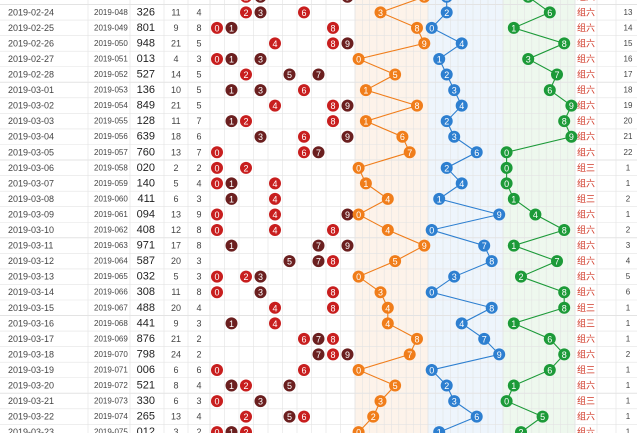  What do you see at coordinates (30, 246) in the screenshot?
I see `row-date: 2019-03-11` at bounding box center [30, 246].